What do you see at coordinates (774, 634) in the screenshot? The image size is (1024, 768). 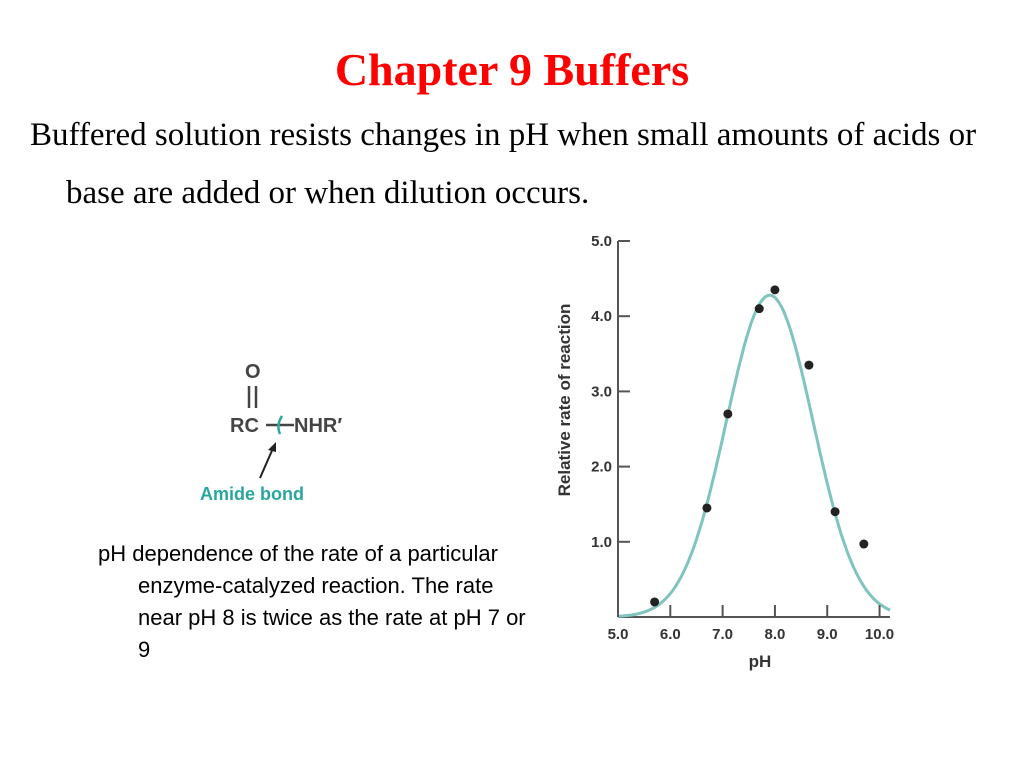 I see `x-tick-label: 8.0` at bounding box center [774, 634].